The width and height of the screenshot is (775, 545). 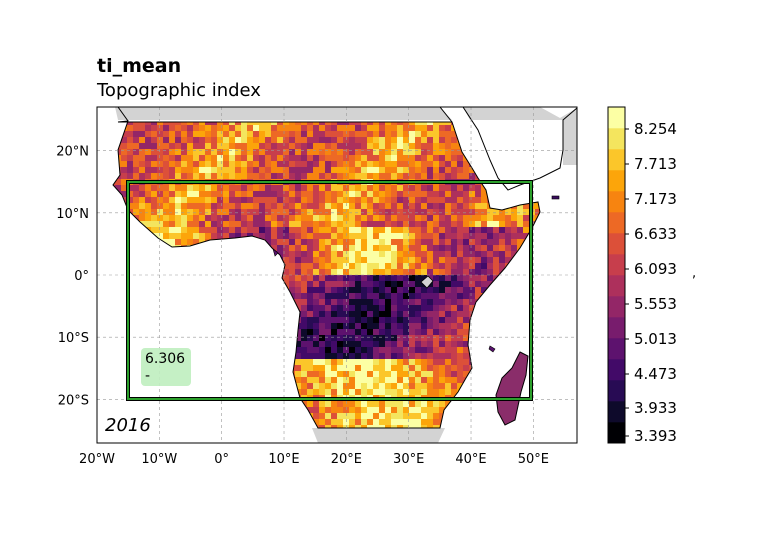 What do you see at coordinates (97, 459) in the screenshot?
I see `x-tick-label: 20°W` at bounding box center [97, 459].